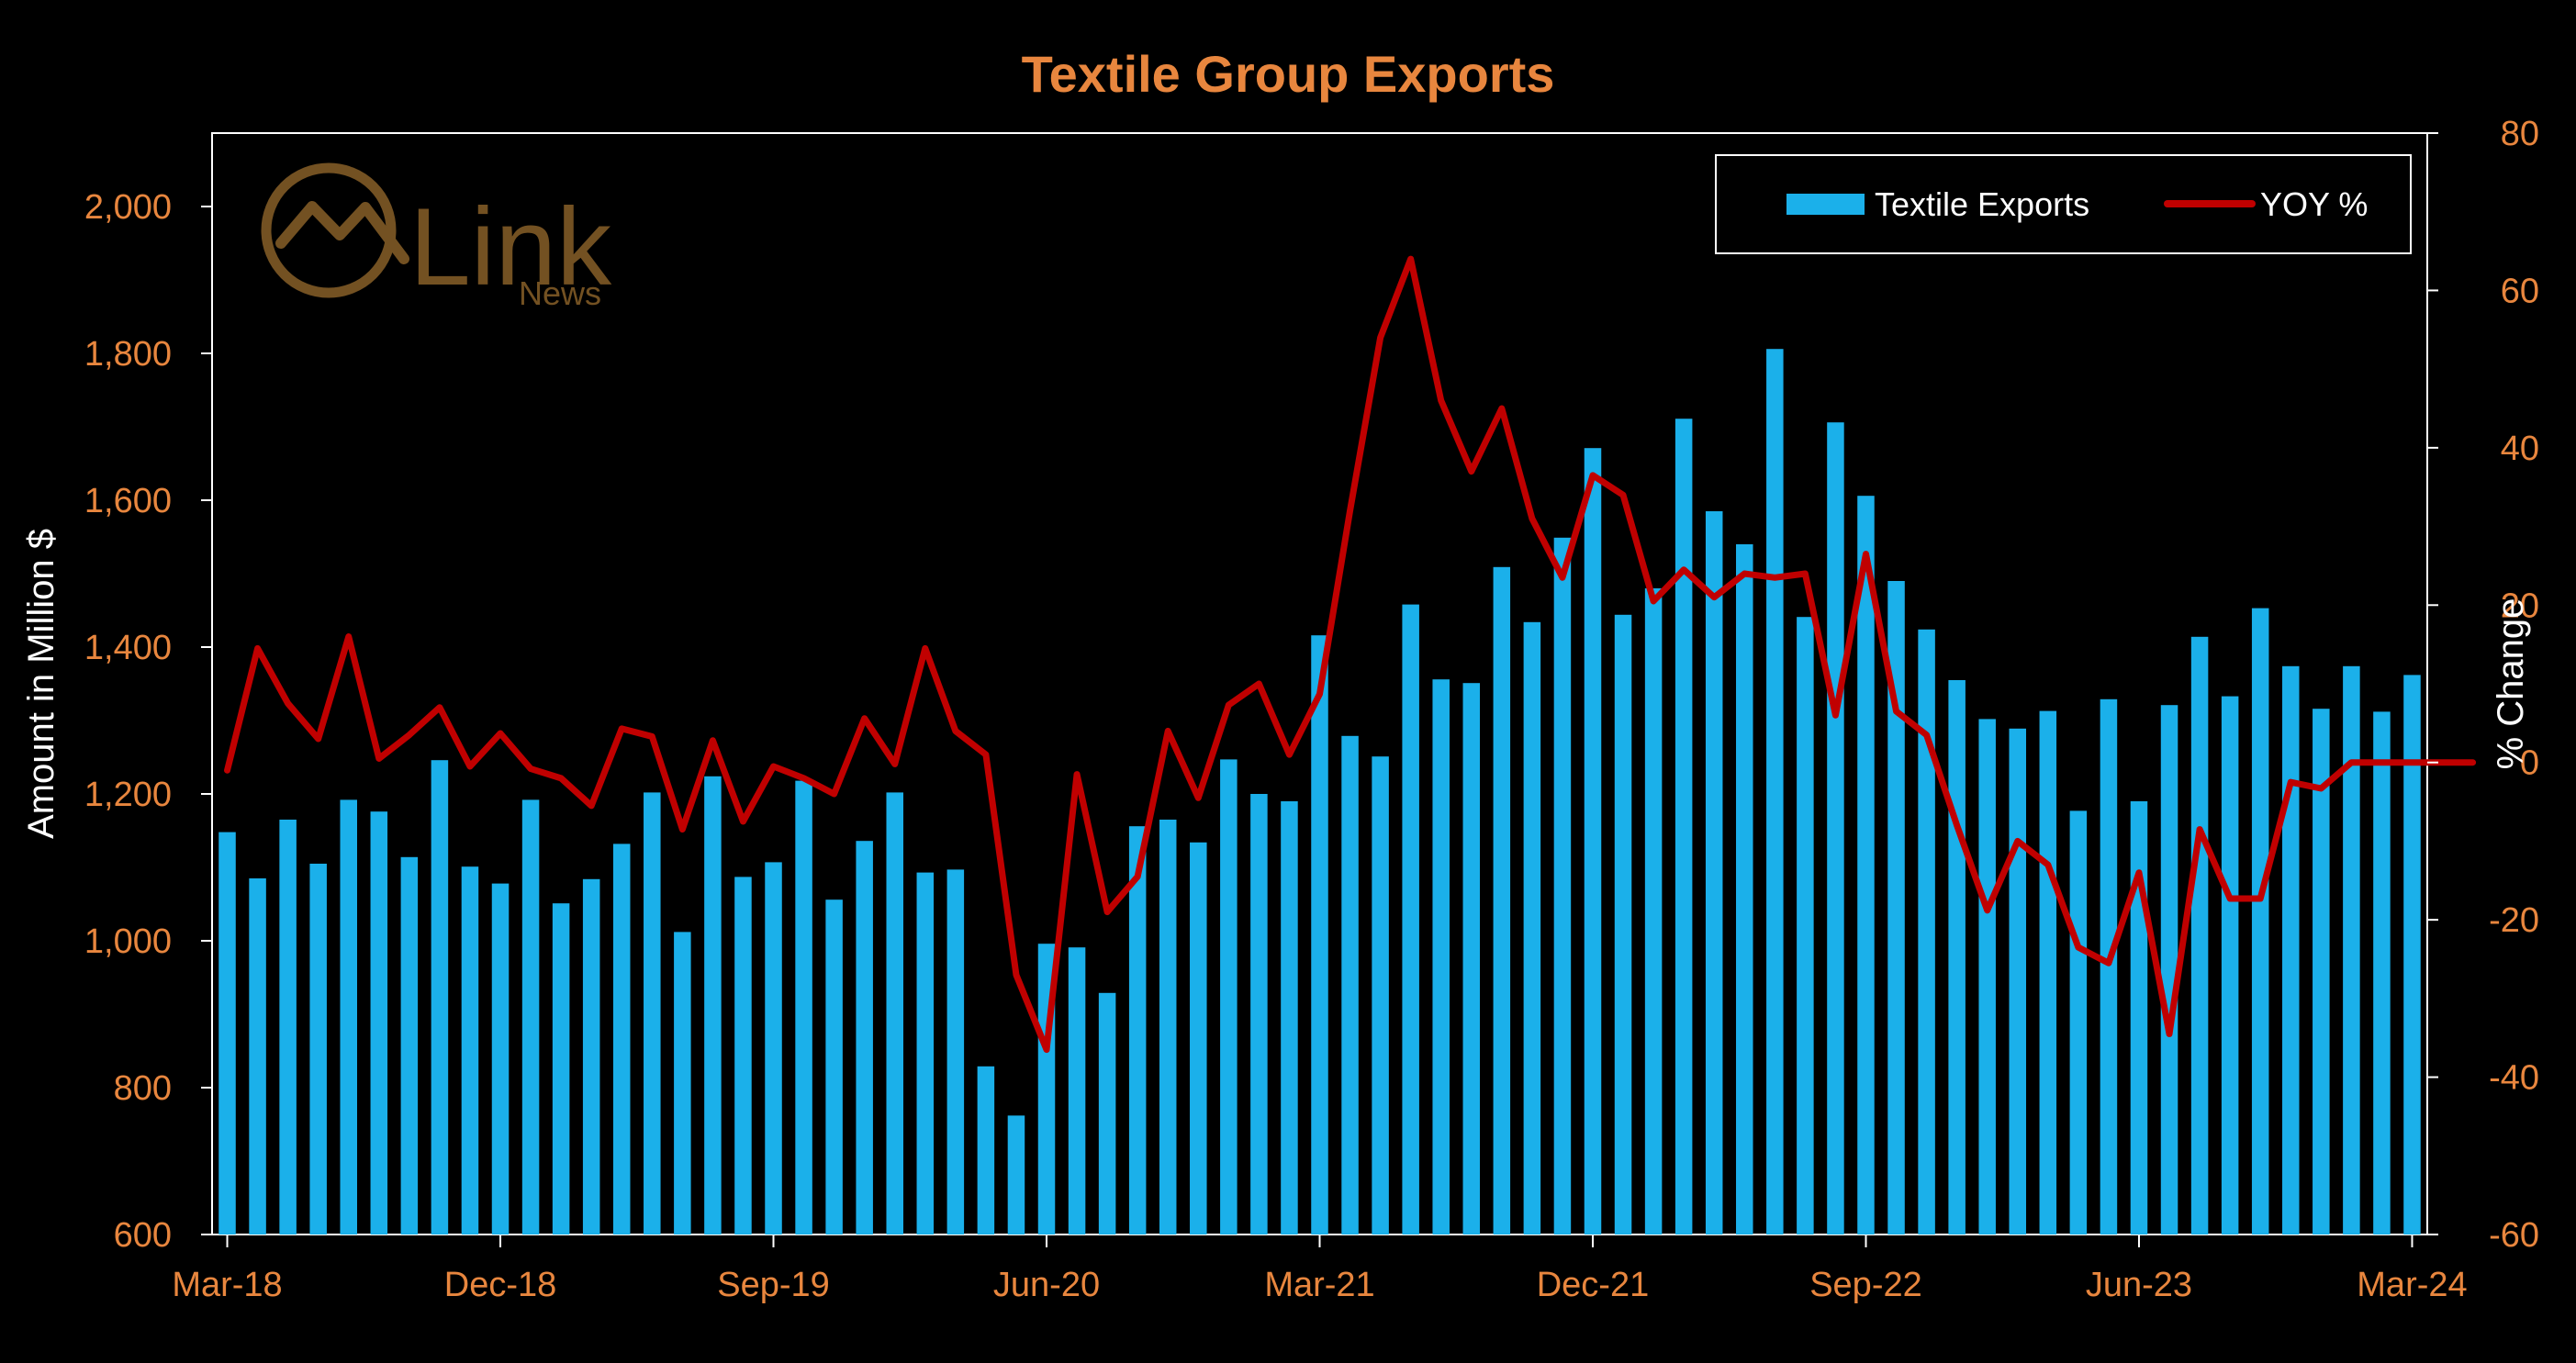 The image size is (2576, 1363). I want to click on y2-tick-label: 60, so click(2520, 291).